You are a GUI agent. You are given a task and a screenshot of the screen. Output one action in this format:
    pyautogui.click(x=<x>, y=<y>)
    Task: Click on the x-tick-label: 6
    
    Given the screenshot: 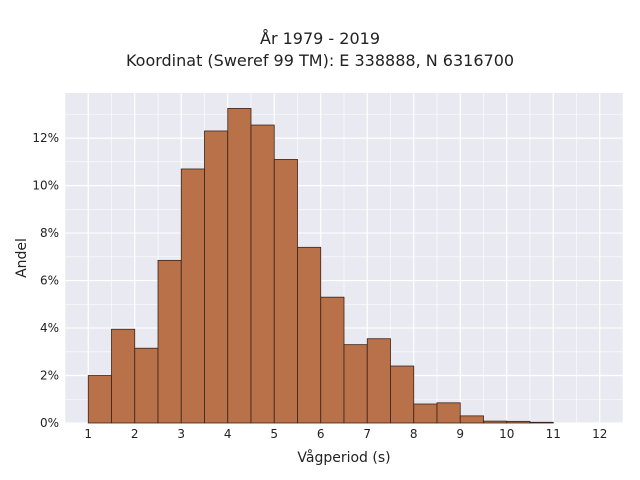 What is the action you would take?
    pyautogui.click(x=321, y=434)
    